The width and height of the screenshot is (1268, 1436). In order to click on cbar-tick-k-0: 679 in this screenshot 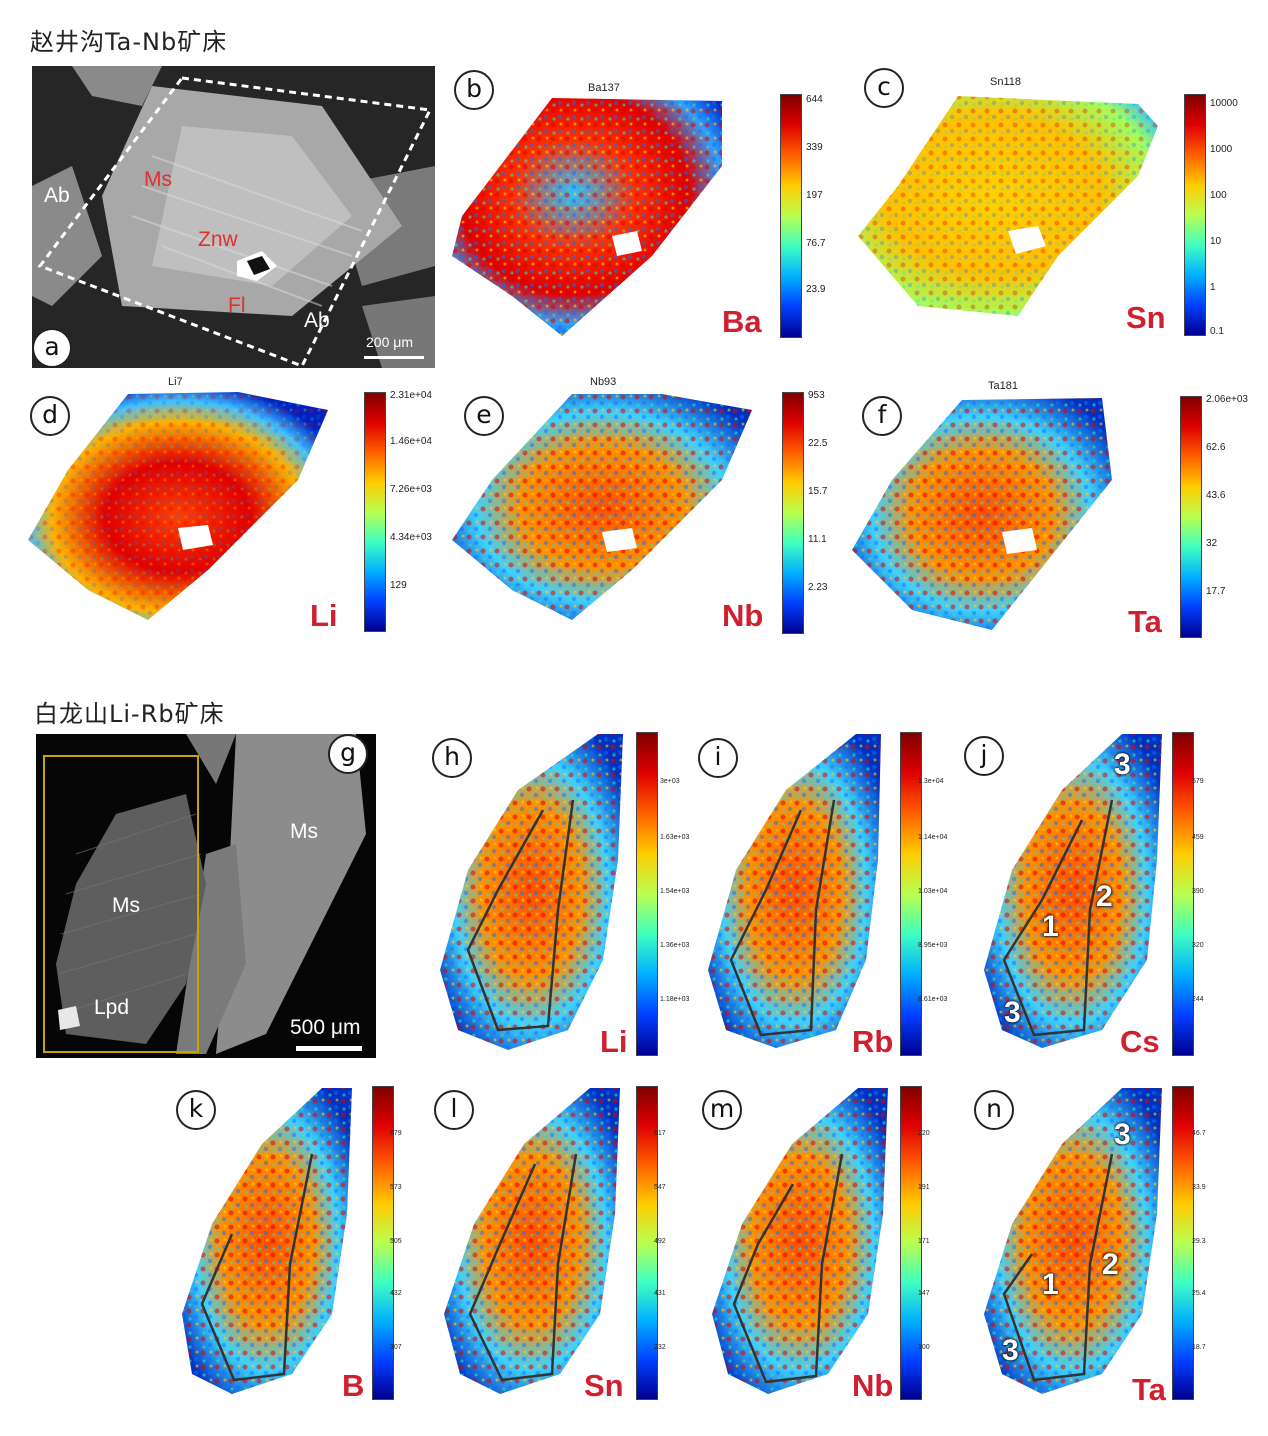, I will do `click(396, 1133)`.